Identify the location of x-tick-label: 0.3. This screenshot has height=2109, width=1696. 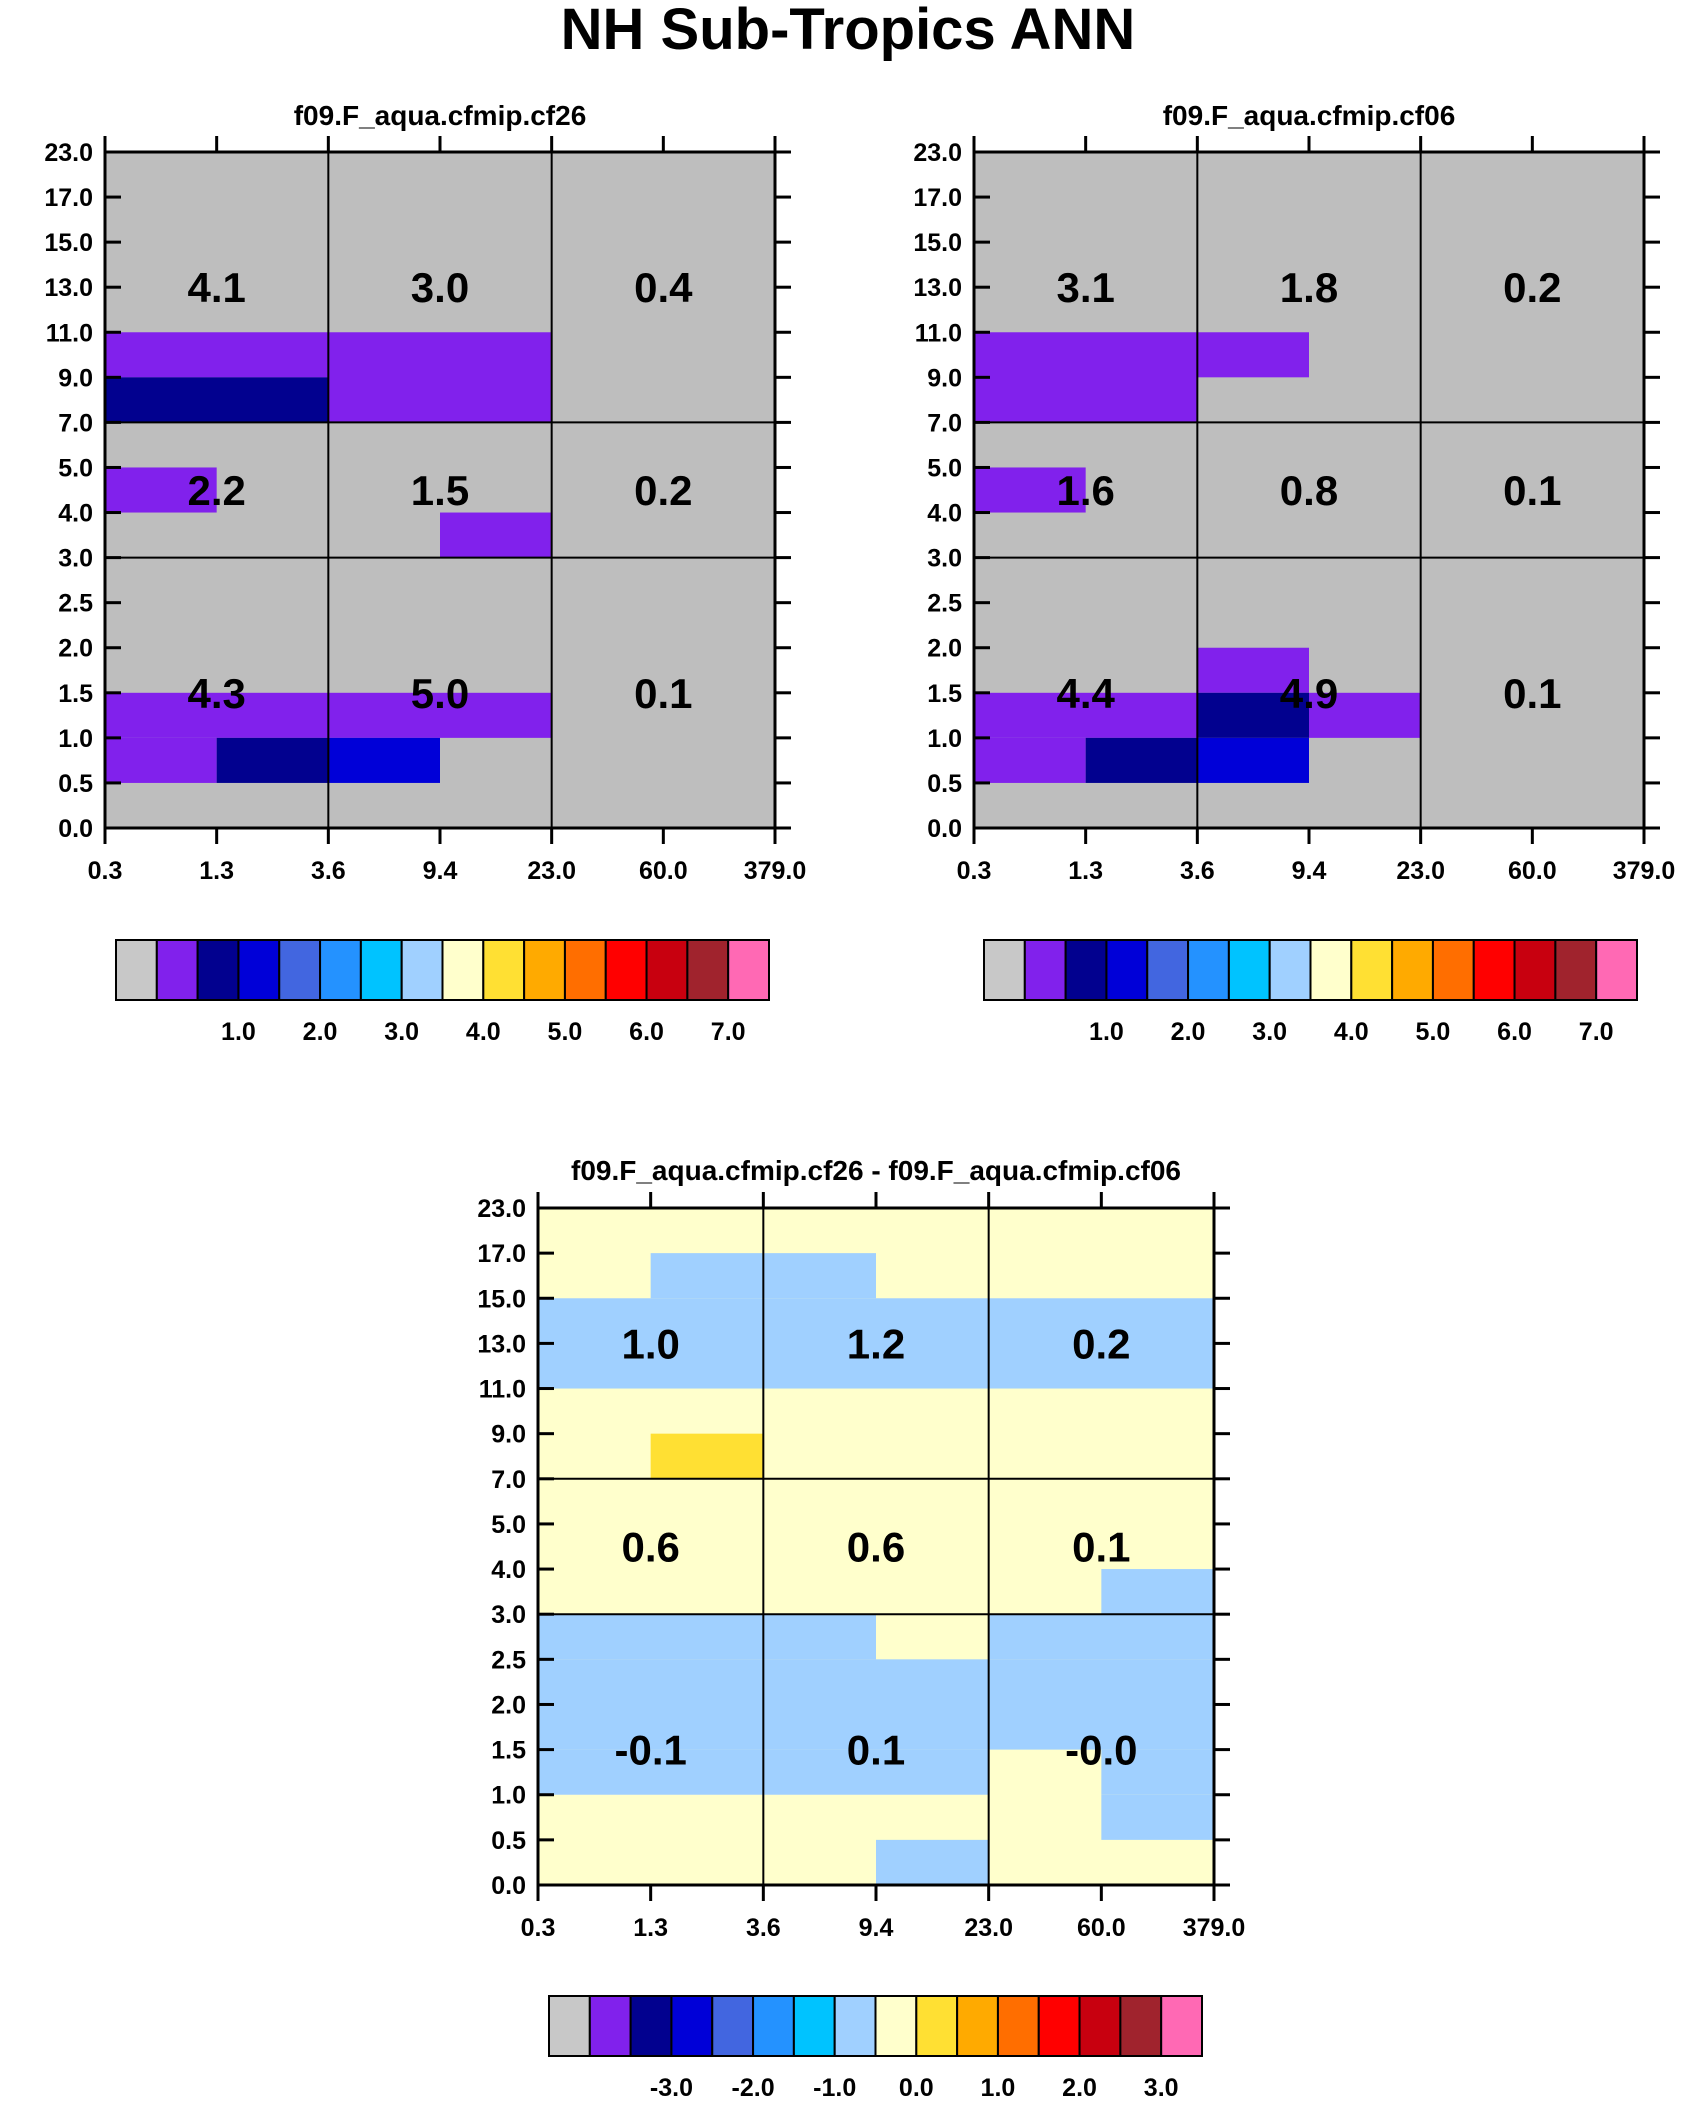
(538, 1928).